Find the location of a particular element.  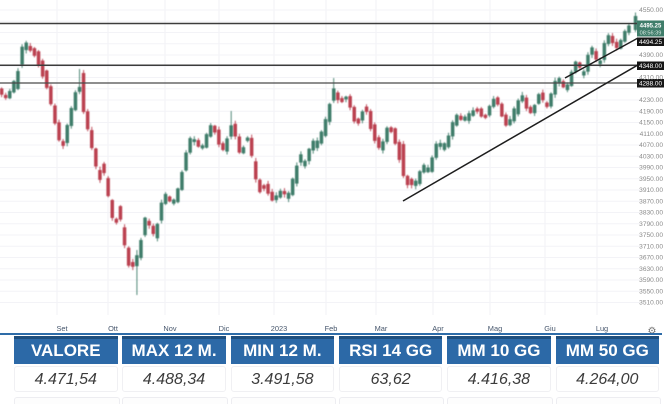

svg-text: Feb is located at coordinates (331, 328).